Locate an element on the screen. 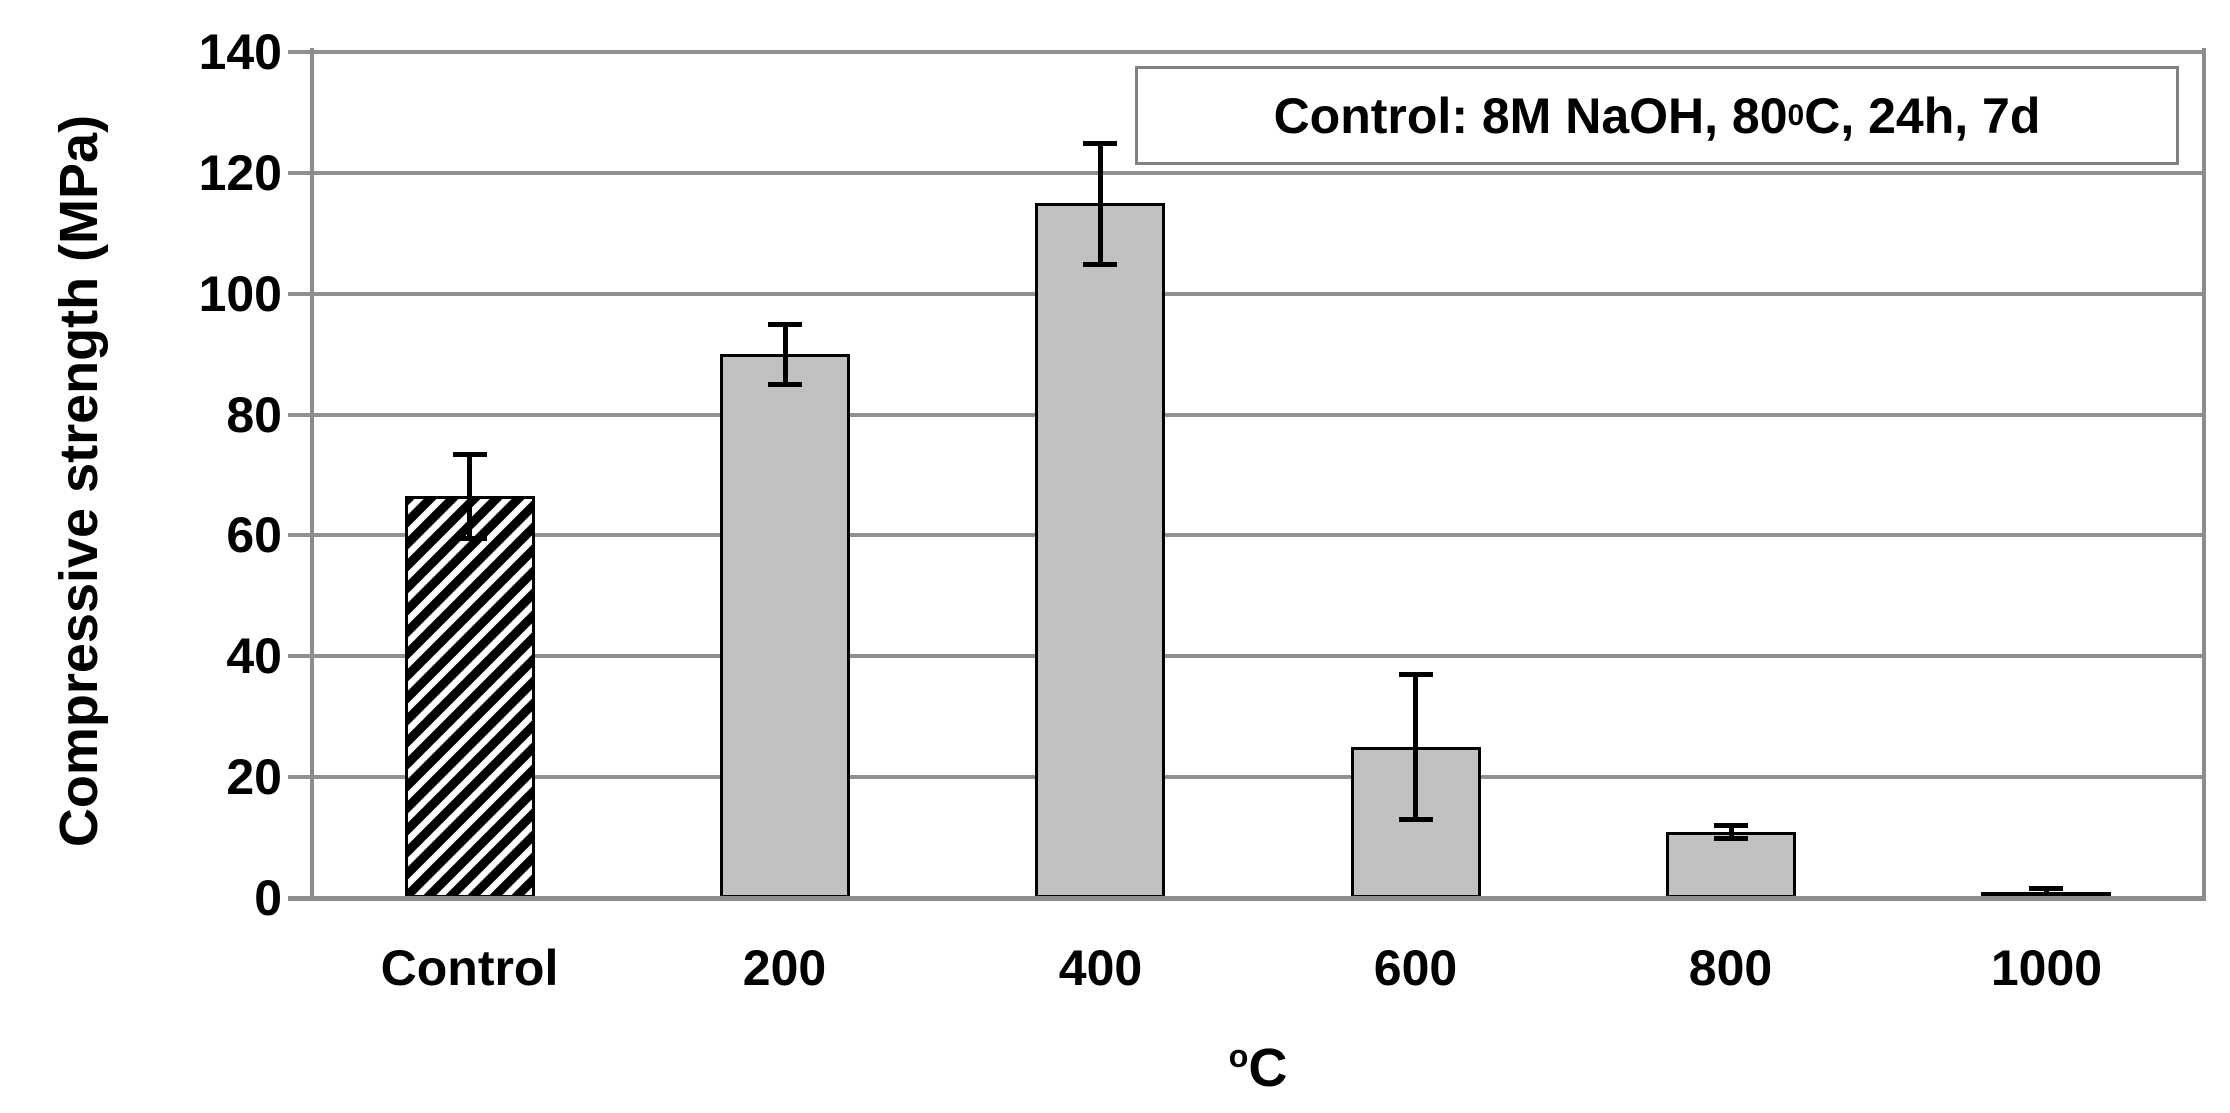 The image size is (2230, 1113). x-axis-title-superscript: o is located at coordinates (1238, 1056).